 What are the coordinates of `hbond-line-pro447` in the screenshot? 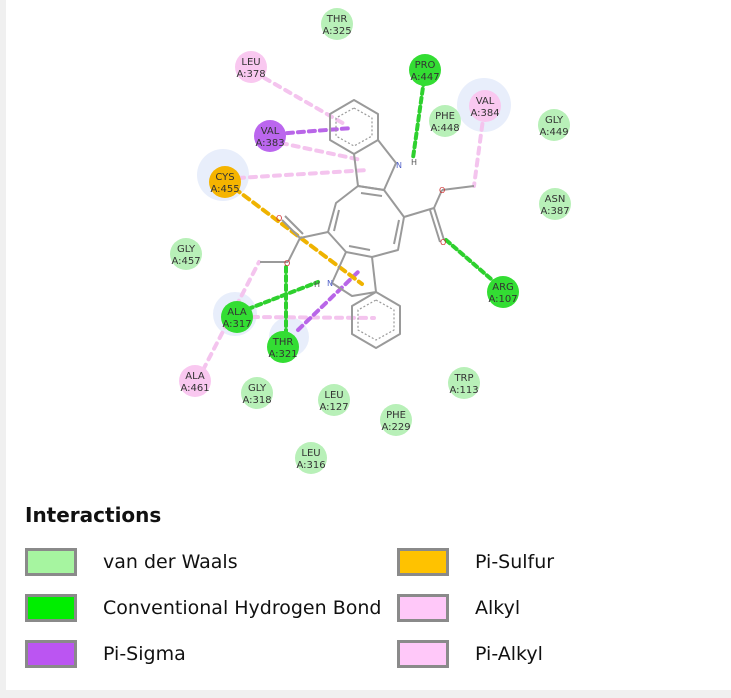 It's located at (418, 119).